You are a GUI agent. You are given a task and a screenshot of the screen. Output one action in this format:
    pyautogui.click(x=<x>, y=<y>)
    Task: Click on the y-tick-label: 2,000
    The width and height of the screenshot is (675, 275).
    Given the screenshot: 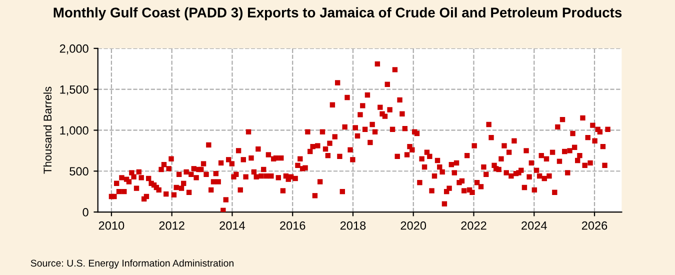 What is the action you would take?
    pyautogui.click(x=74, y=49)
    